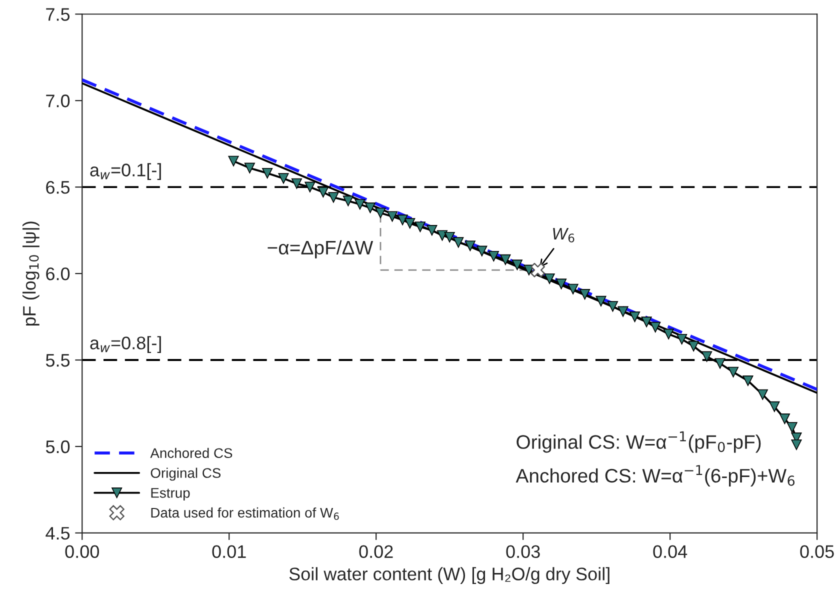 This screenshot has width=838, height=614. I want to click on y-tick-label: 7.0, so click(58, 101).